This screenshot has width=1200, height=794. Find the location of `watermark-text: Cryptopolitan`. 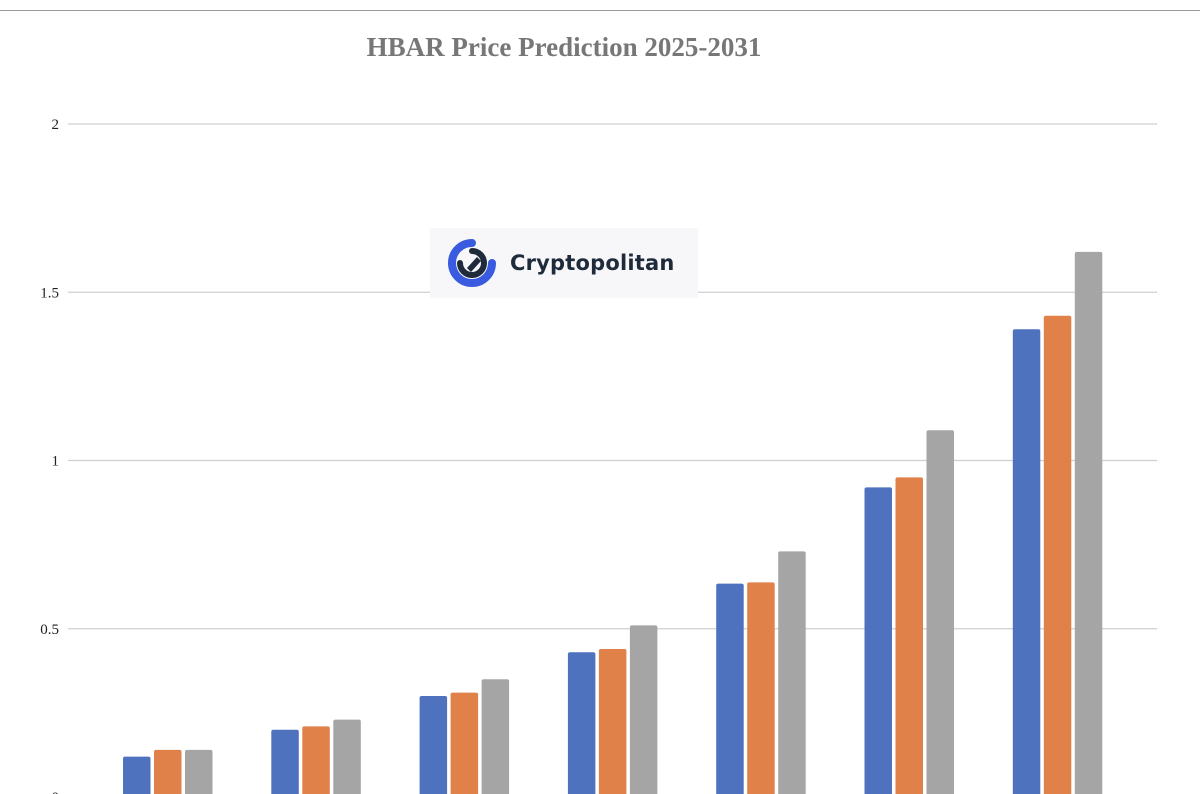

watermark-text: Cryptopolitan is located at coordinates (592, 263).